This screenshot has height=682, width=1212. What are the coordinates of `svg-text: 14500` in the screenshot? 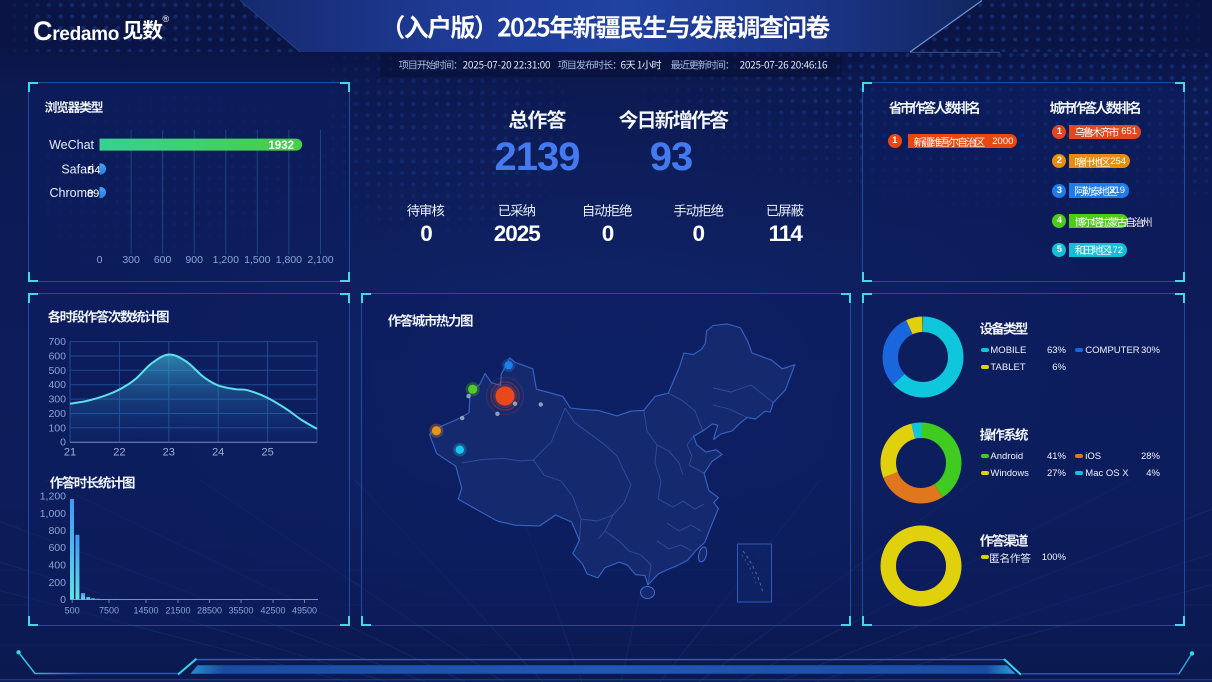 It's located at (145, 611).